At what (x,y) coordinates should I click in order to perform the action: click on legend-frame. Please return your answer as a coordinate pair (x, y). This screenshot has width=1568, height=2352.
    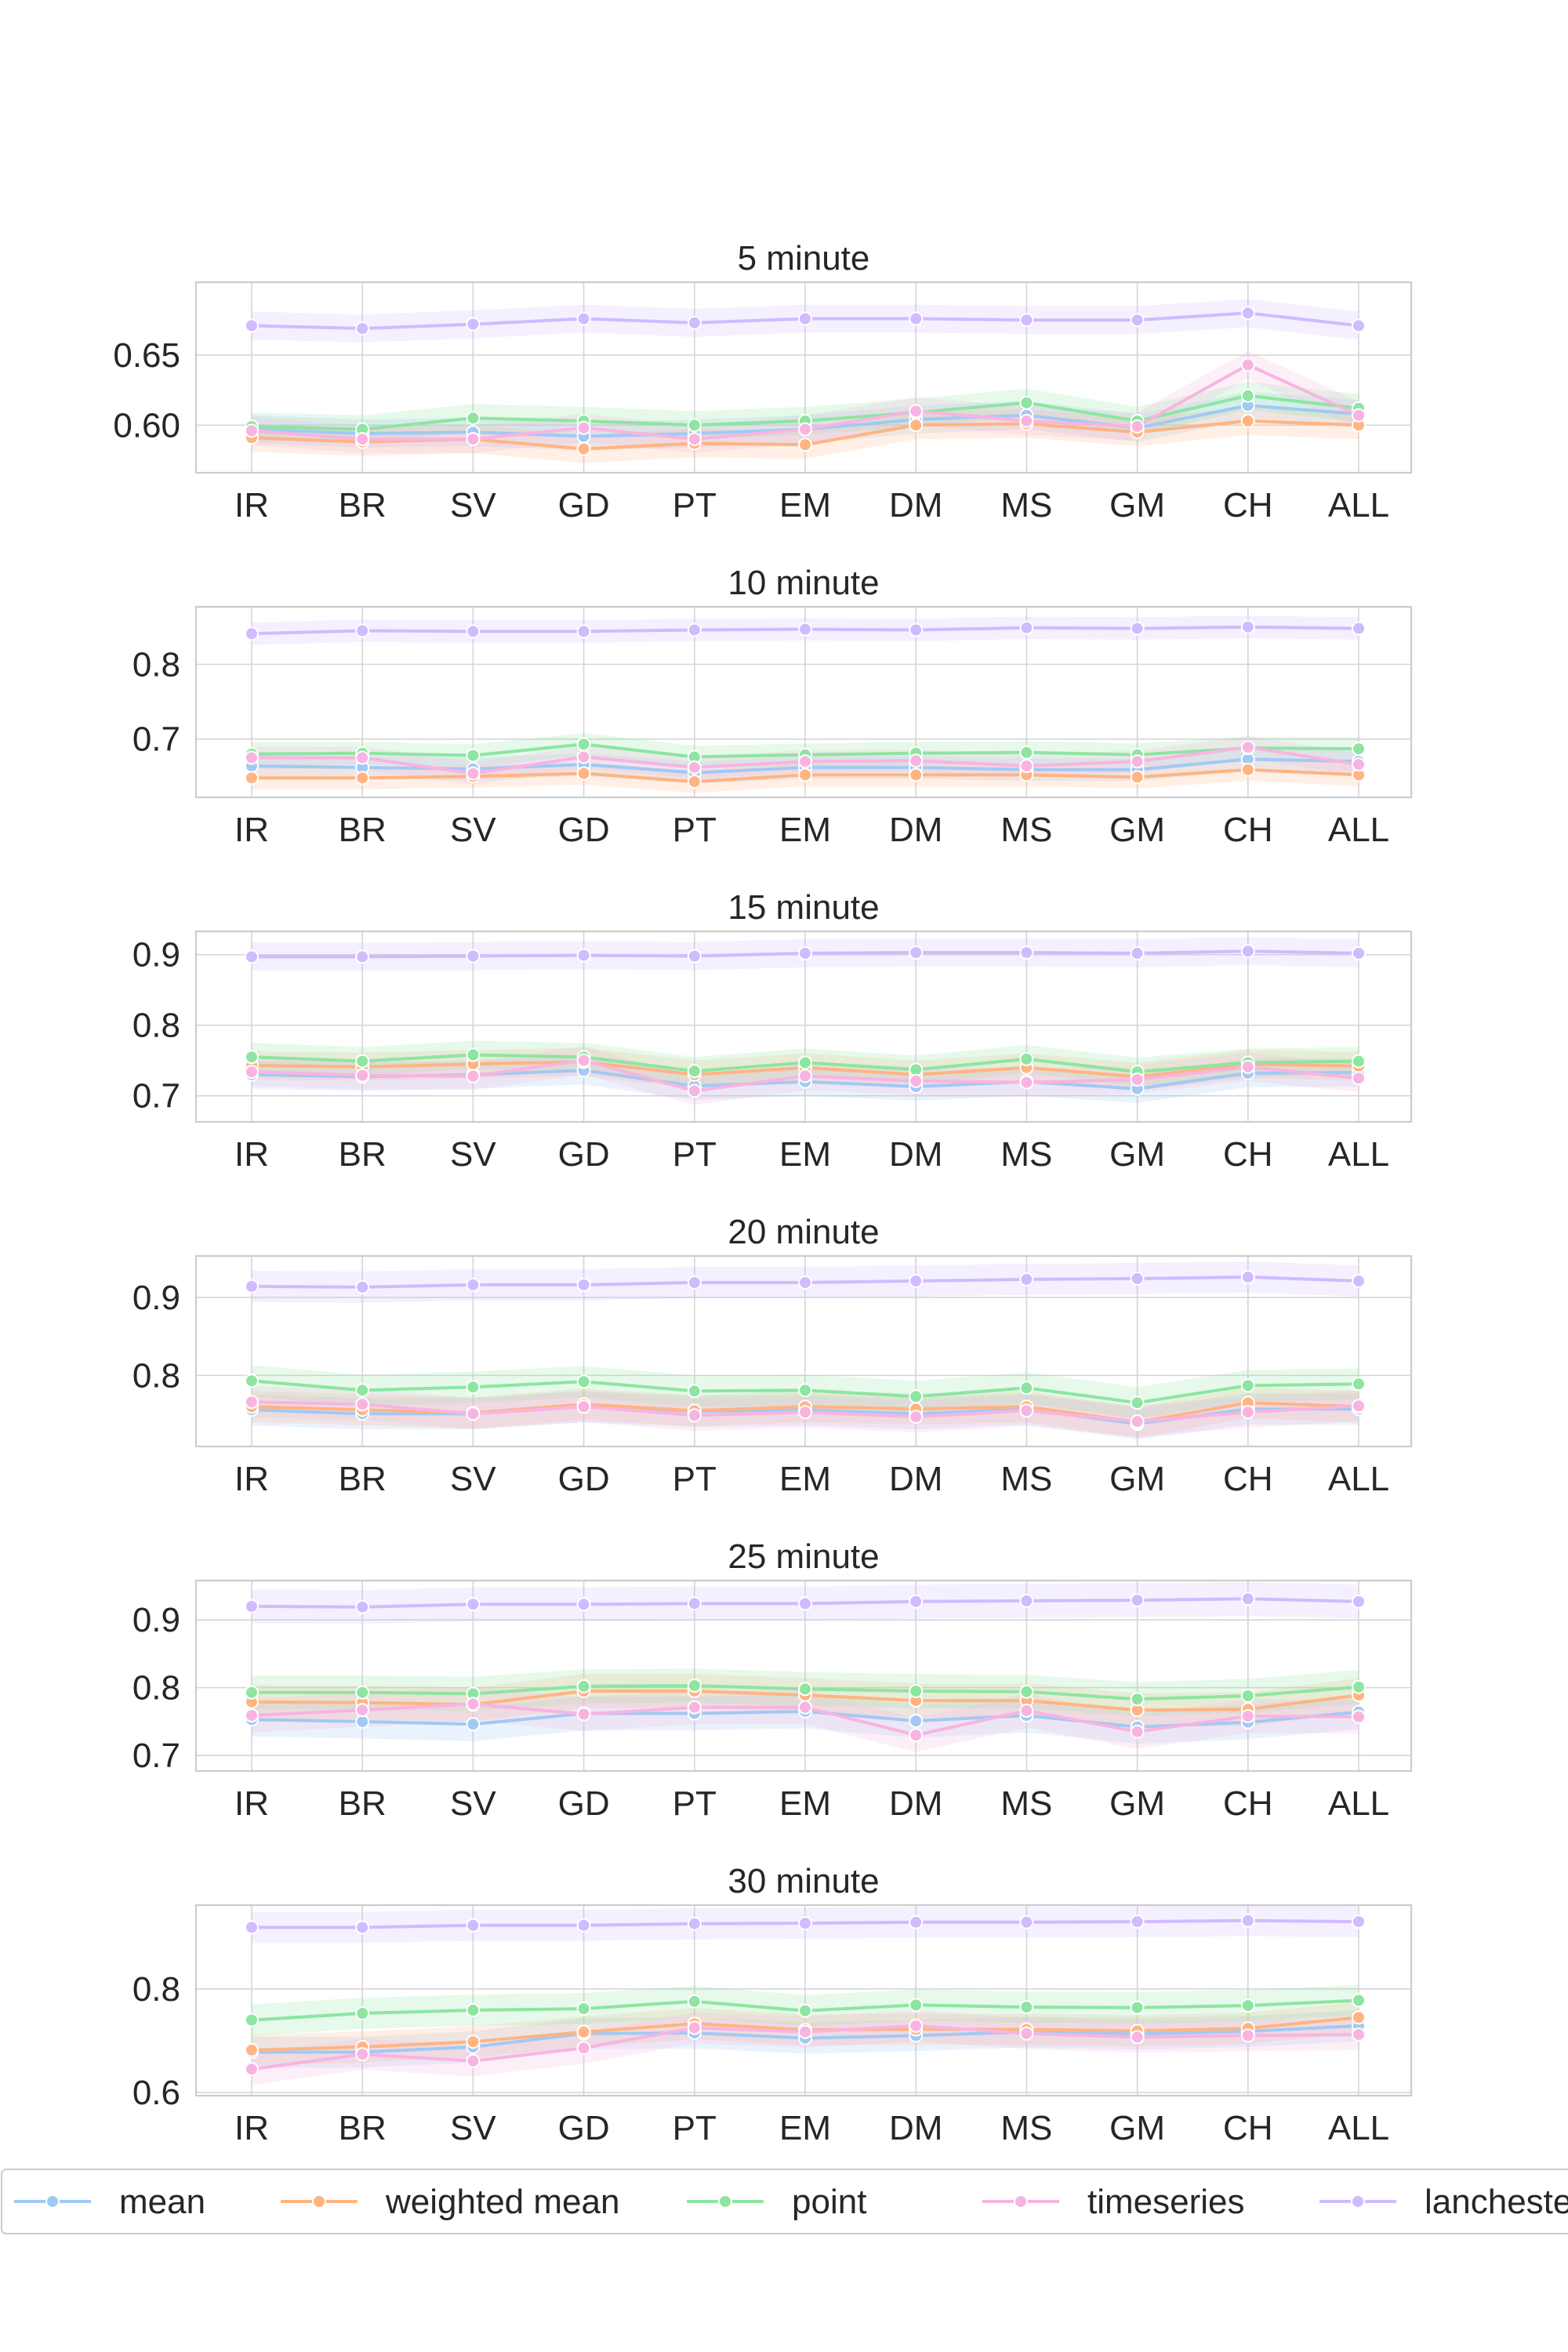
    Looking at the image, I should click on (784, 2201).